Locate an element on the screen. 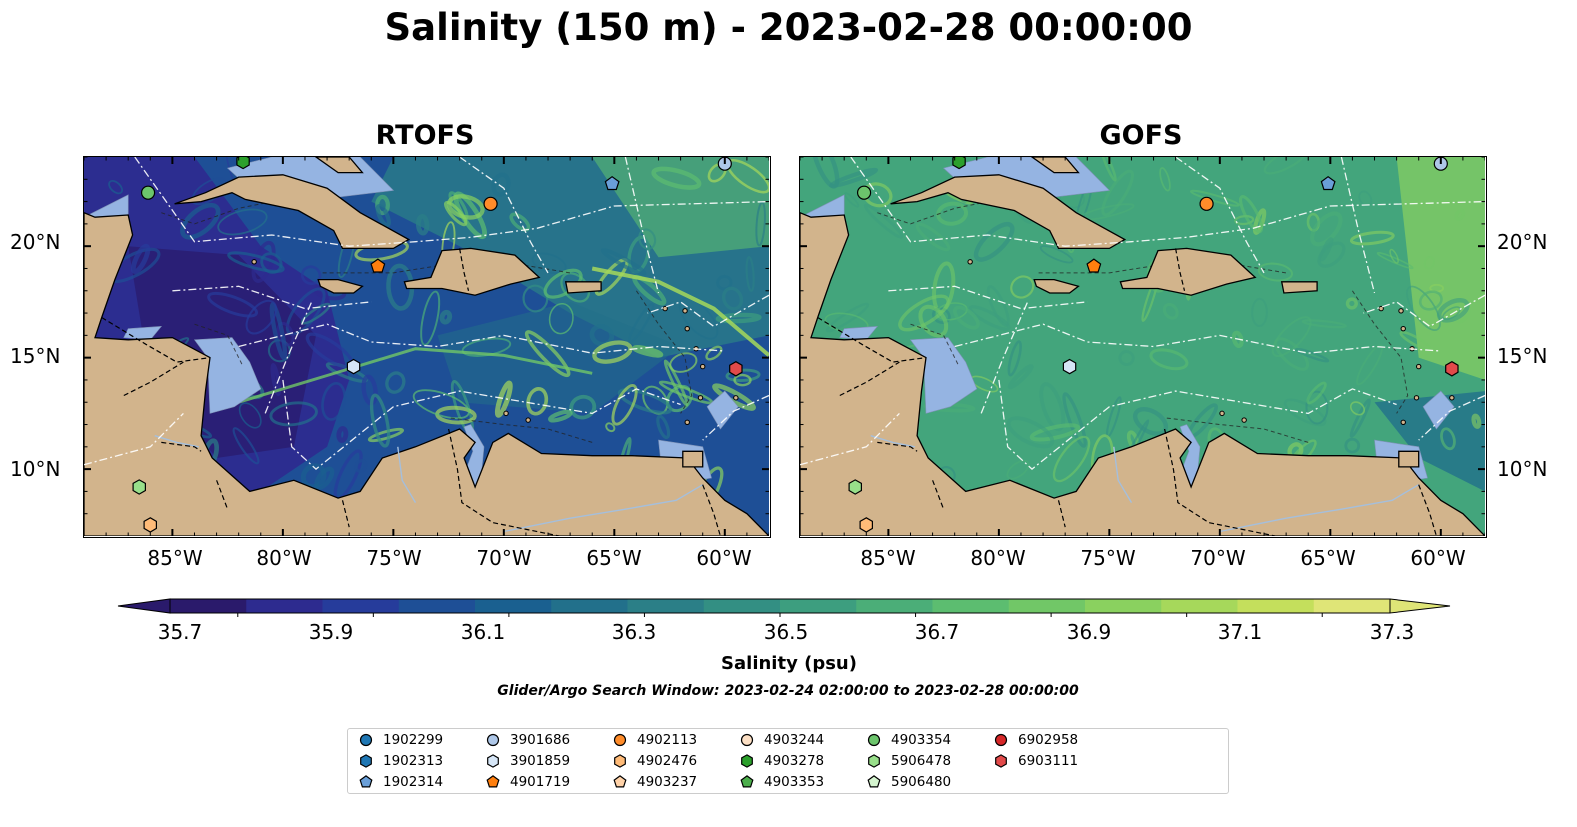 The image size is (1577, 827). salinity-filament is located at coordinates (415, 375).